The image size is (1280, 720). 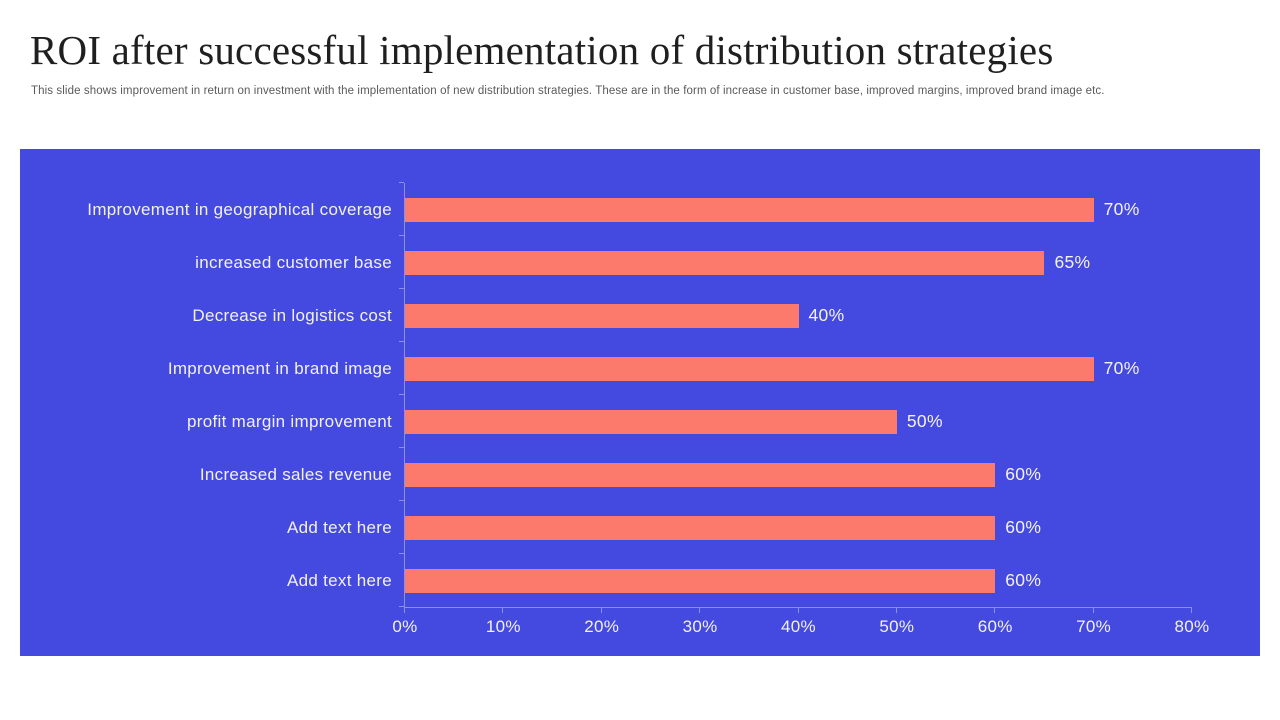 I want to click on x-axis-line, so click(x=798, y=607).